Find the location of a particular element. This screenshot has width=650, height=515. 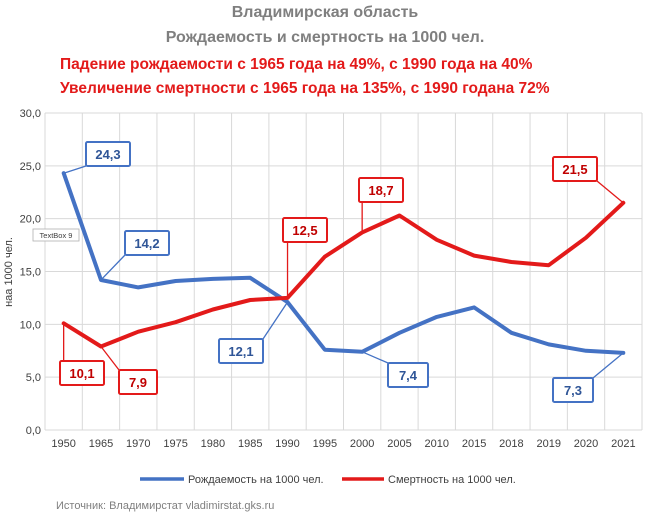

data-label: 14,2 is located at coordinates (146, 243).